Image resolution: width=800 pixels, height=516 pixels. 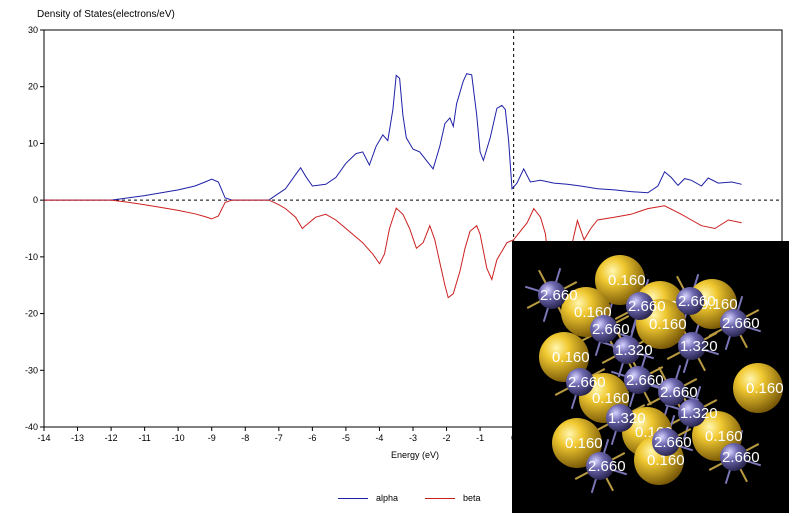 I want to click on legend-label-beta: beta, so click(x=472, y=498).